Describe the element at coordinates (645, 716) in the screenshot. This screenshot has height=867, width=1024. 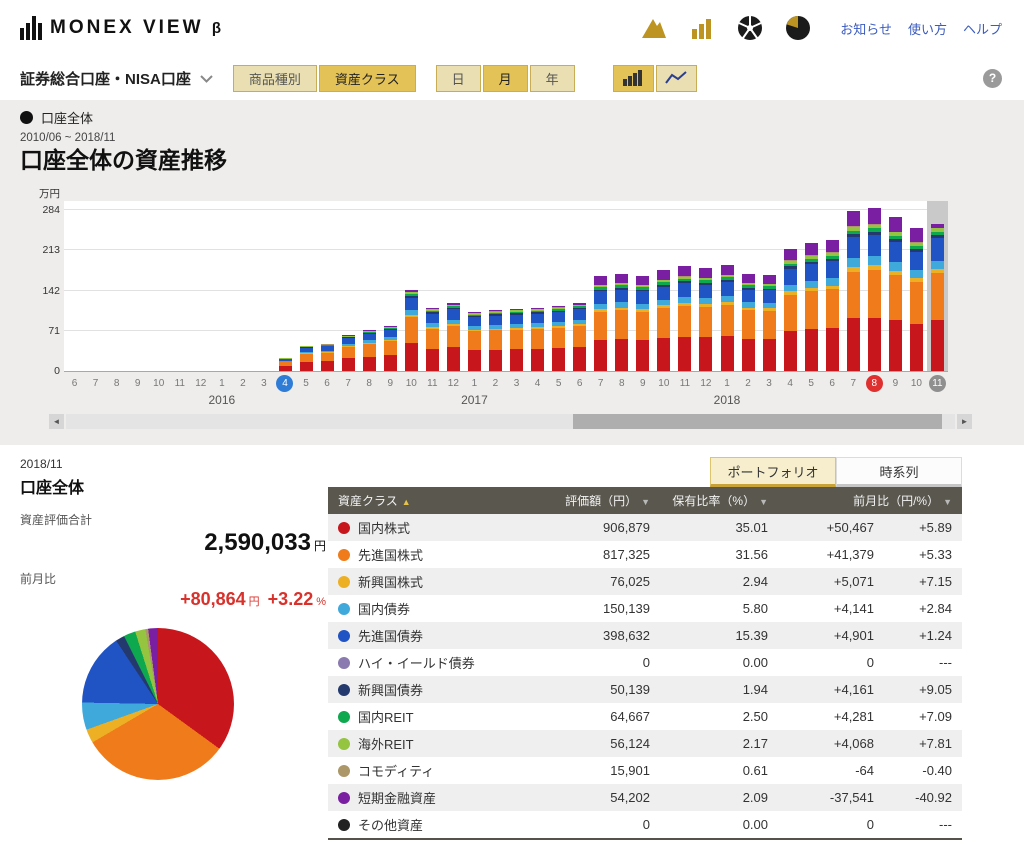
I see `asset-row-8: 国内REIT 64,667 2.50 +4,281 +7.09` at that location.